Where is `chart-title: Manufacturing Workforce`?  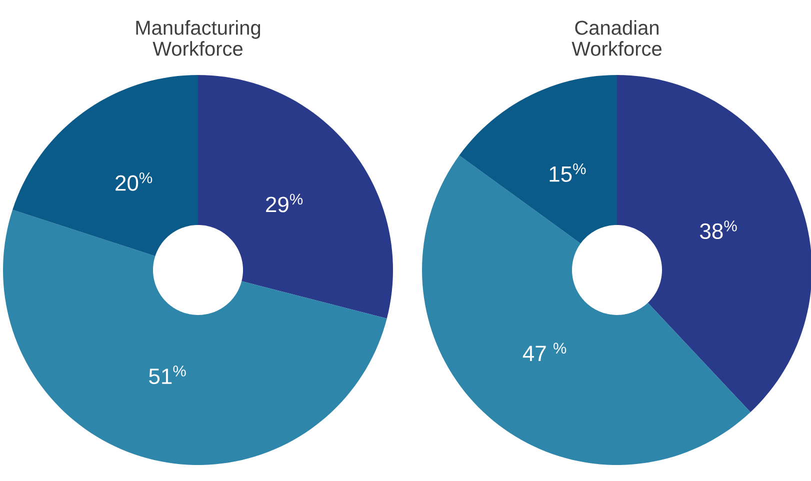
chart-title: Manufacturing Workforce is located at coordinates (198, 38).